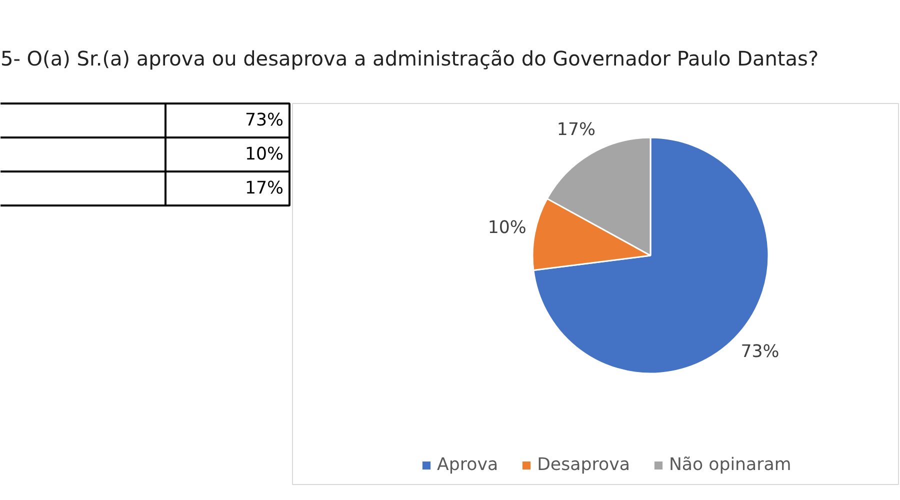 This screenshot has height=500, width=900. Describe the element at coordinates (507, 228) in the screenshot. I see `data-label: 10%` at that location.